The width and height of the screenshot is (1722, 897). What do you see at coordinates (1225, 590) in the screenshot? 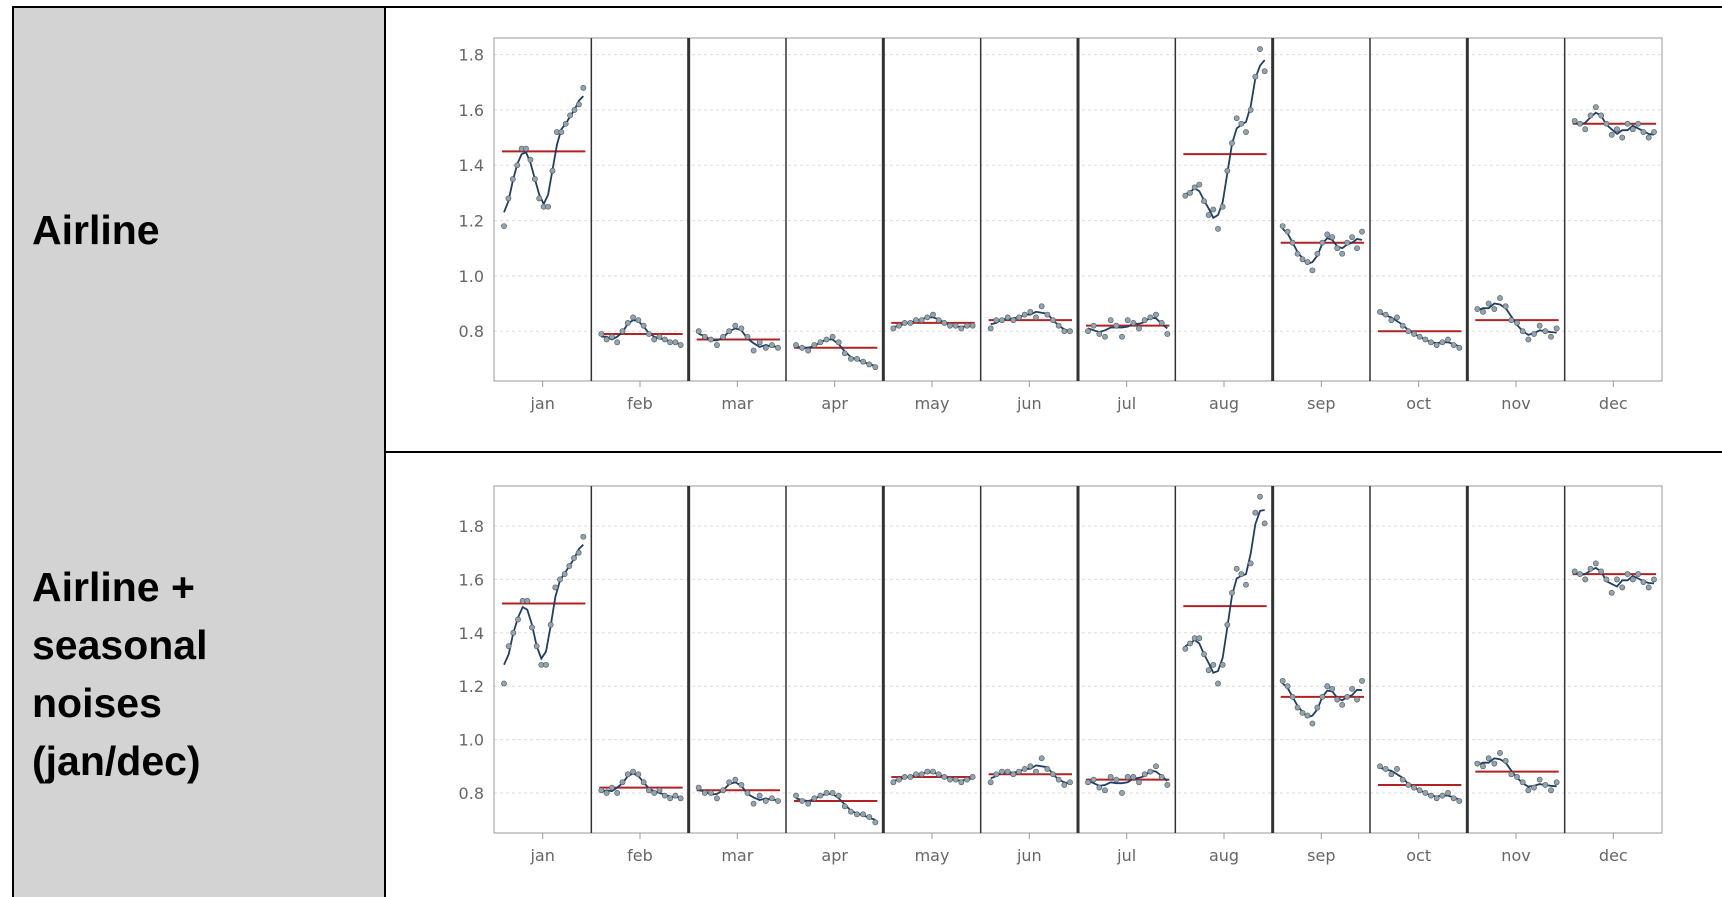
I see `month-panel-aug` at bounding box center [1225, 590].